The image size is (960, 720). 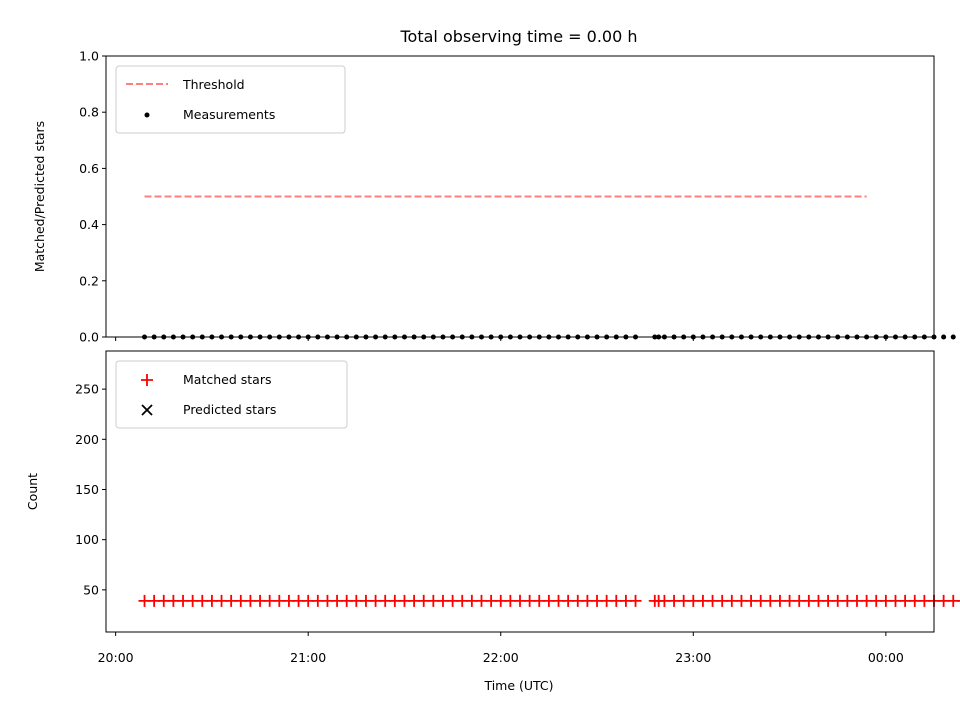 What do you see at coordinates (39, 196) in the screenshot?
I see `top-y-axis-label: Matched/Predicted stars` at bounding box center [39, 196].